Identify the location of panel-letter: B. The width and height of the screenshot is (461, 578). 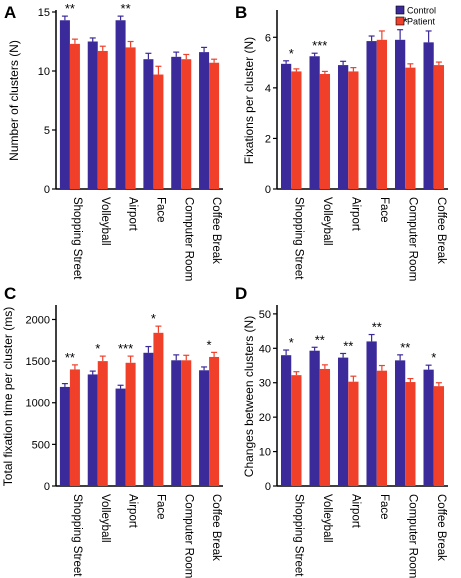
(241, 12).